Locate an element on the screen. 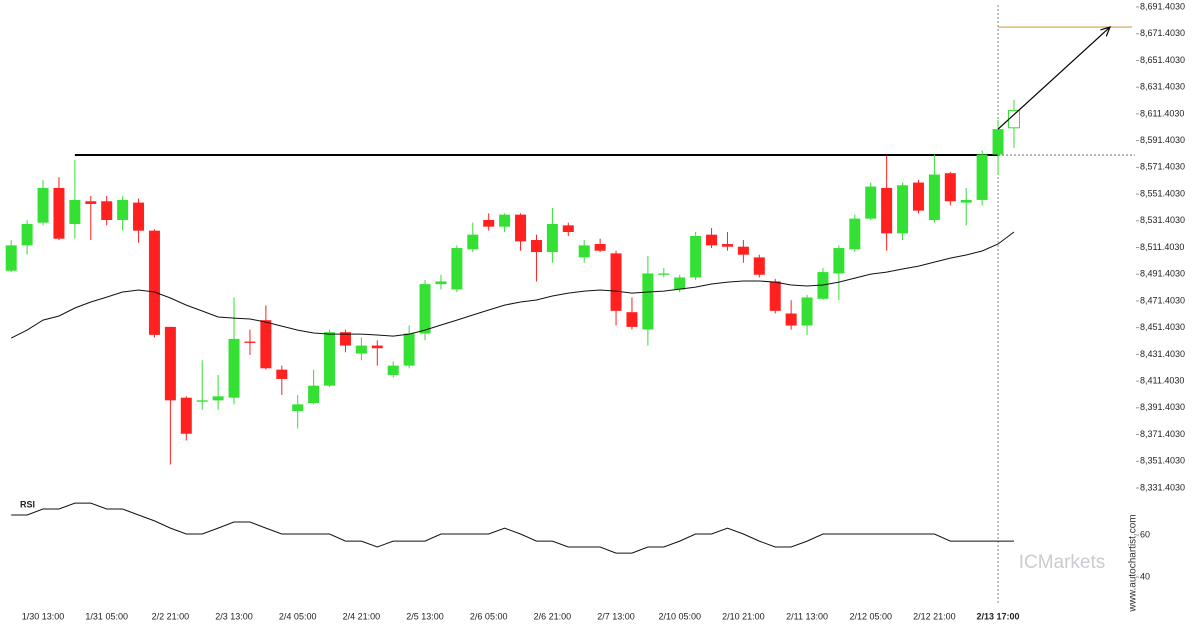 The image size is (1200, 630). y-tick-label: 8,571.4030 is located at coordinates (1162, 167).